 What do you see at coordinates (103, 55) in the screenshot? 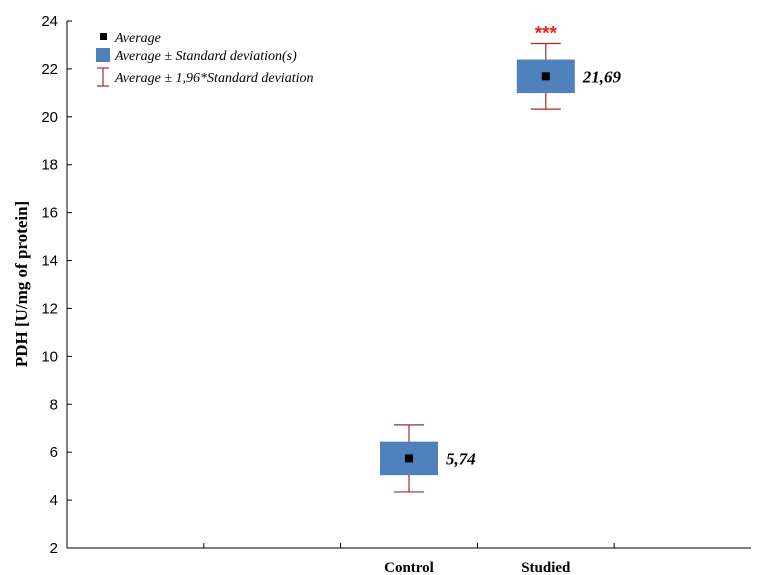
I see `legend-sd-swatch` at bounding box center [103, 55].